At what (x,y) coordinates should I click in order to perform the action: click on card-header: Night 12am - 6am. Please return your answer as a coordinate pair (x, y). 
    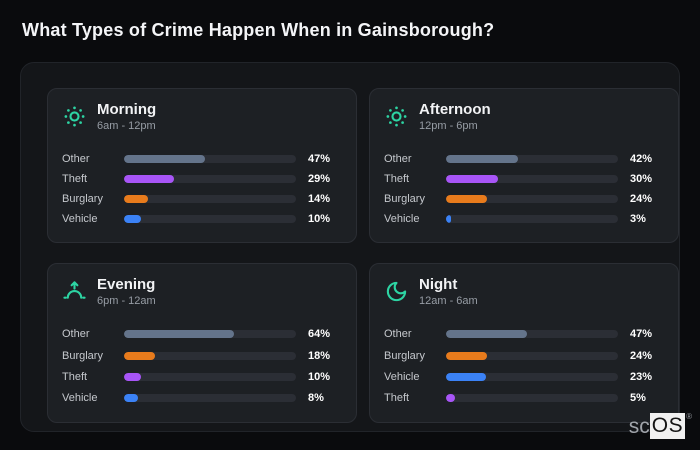
    Looking at the image, I should click on (524, 291).